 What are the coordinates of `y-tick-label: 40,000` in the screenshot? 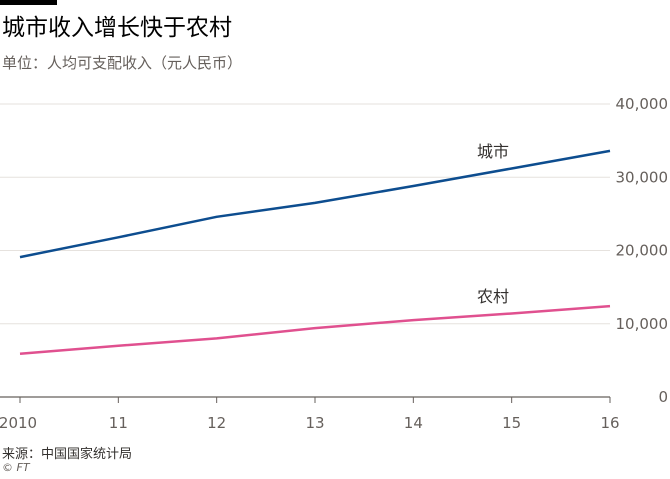 It's located at (642, 104).